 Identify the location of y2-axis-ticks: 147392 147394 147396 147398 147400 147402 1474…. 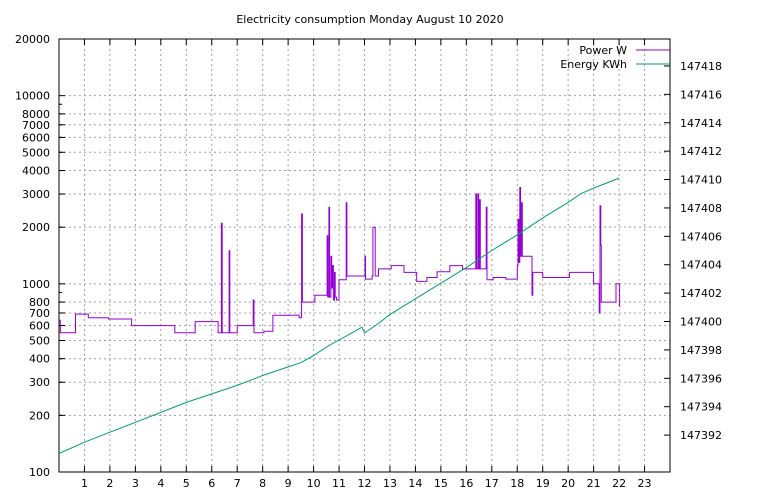
(693, 251).